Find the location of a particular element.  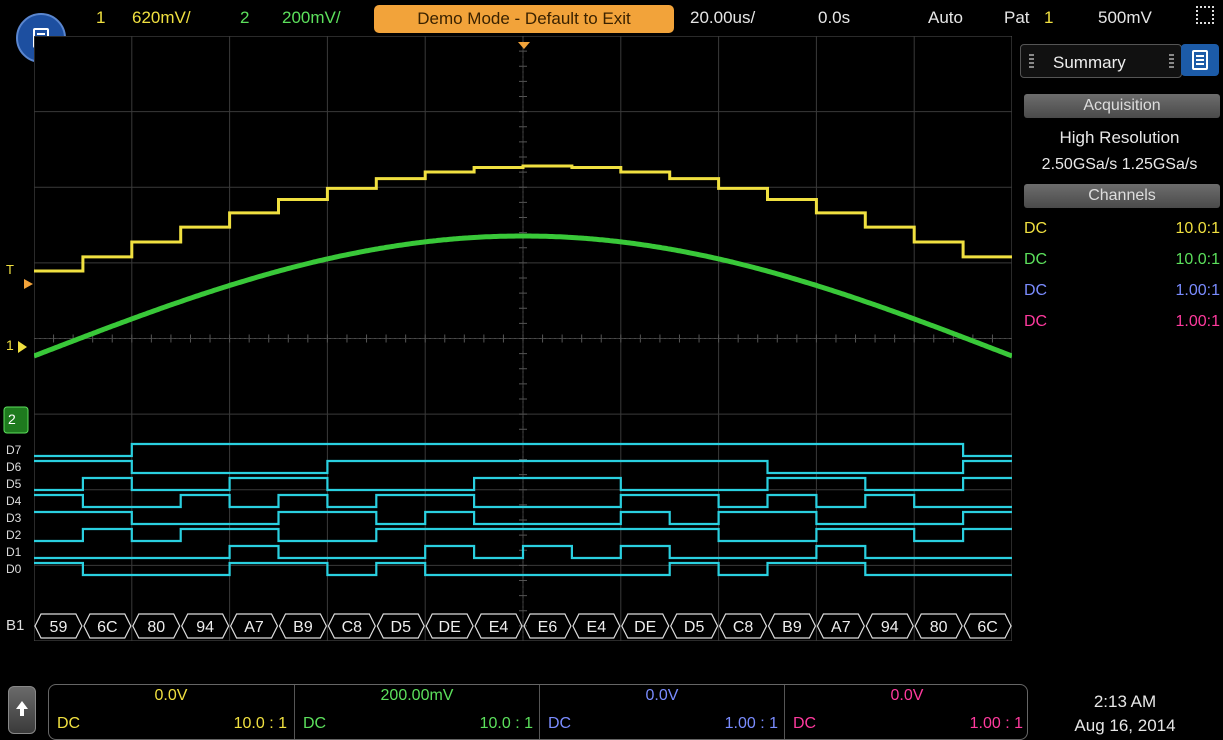

delay: 0.0s is located at coordinates (834, 17).